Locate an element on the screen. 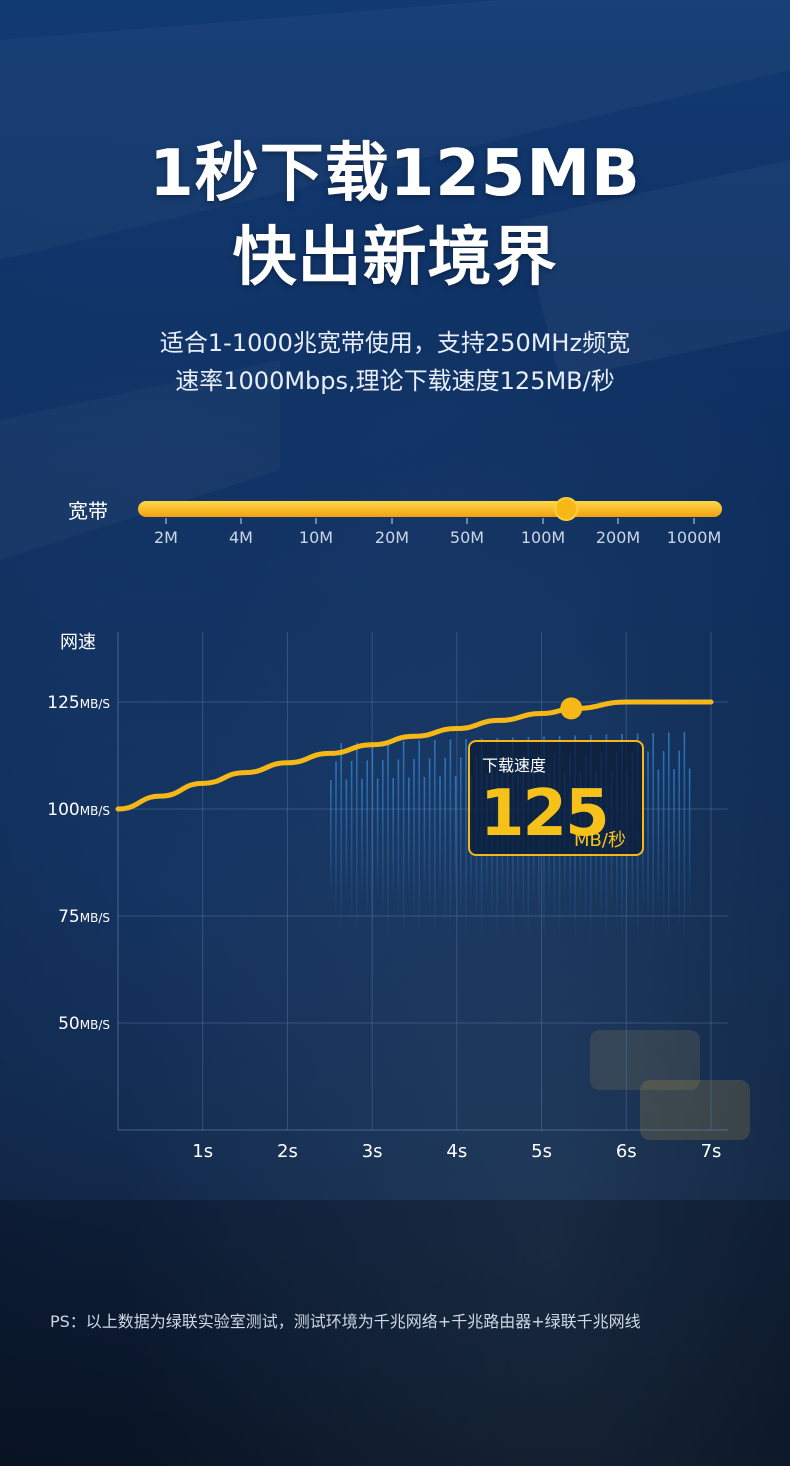 The width and height of the screenshot is (790, 1466). bandwidth-tick-label: 1000M is located at coordinates (694, 537).